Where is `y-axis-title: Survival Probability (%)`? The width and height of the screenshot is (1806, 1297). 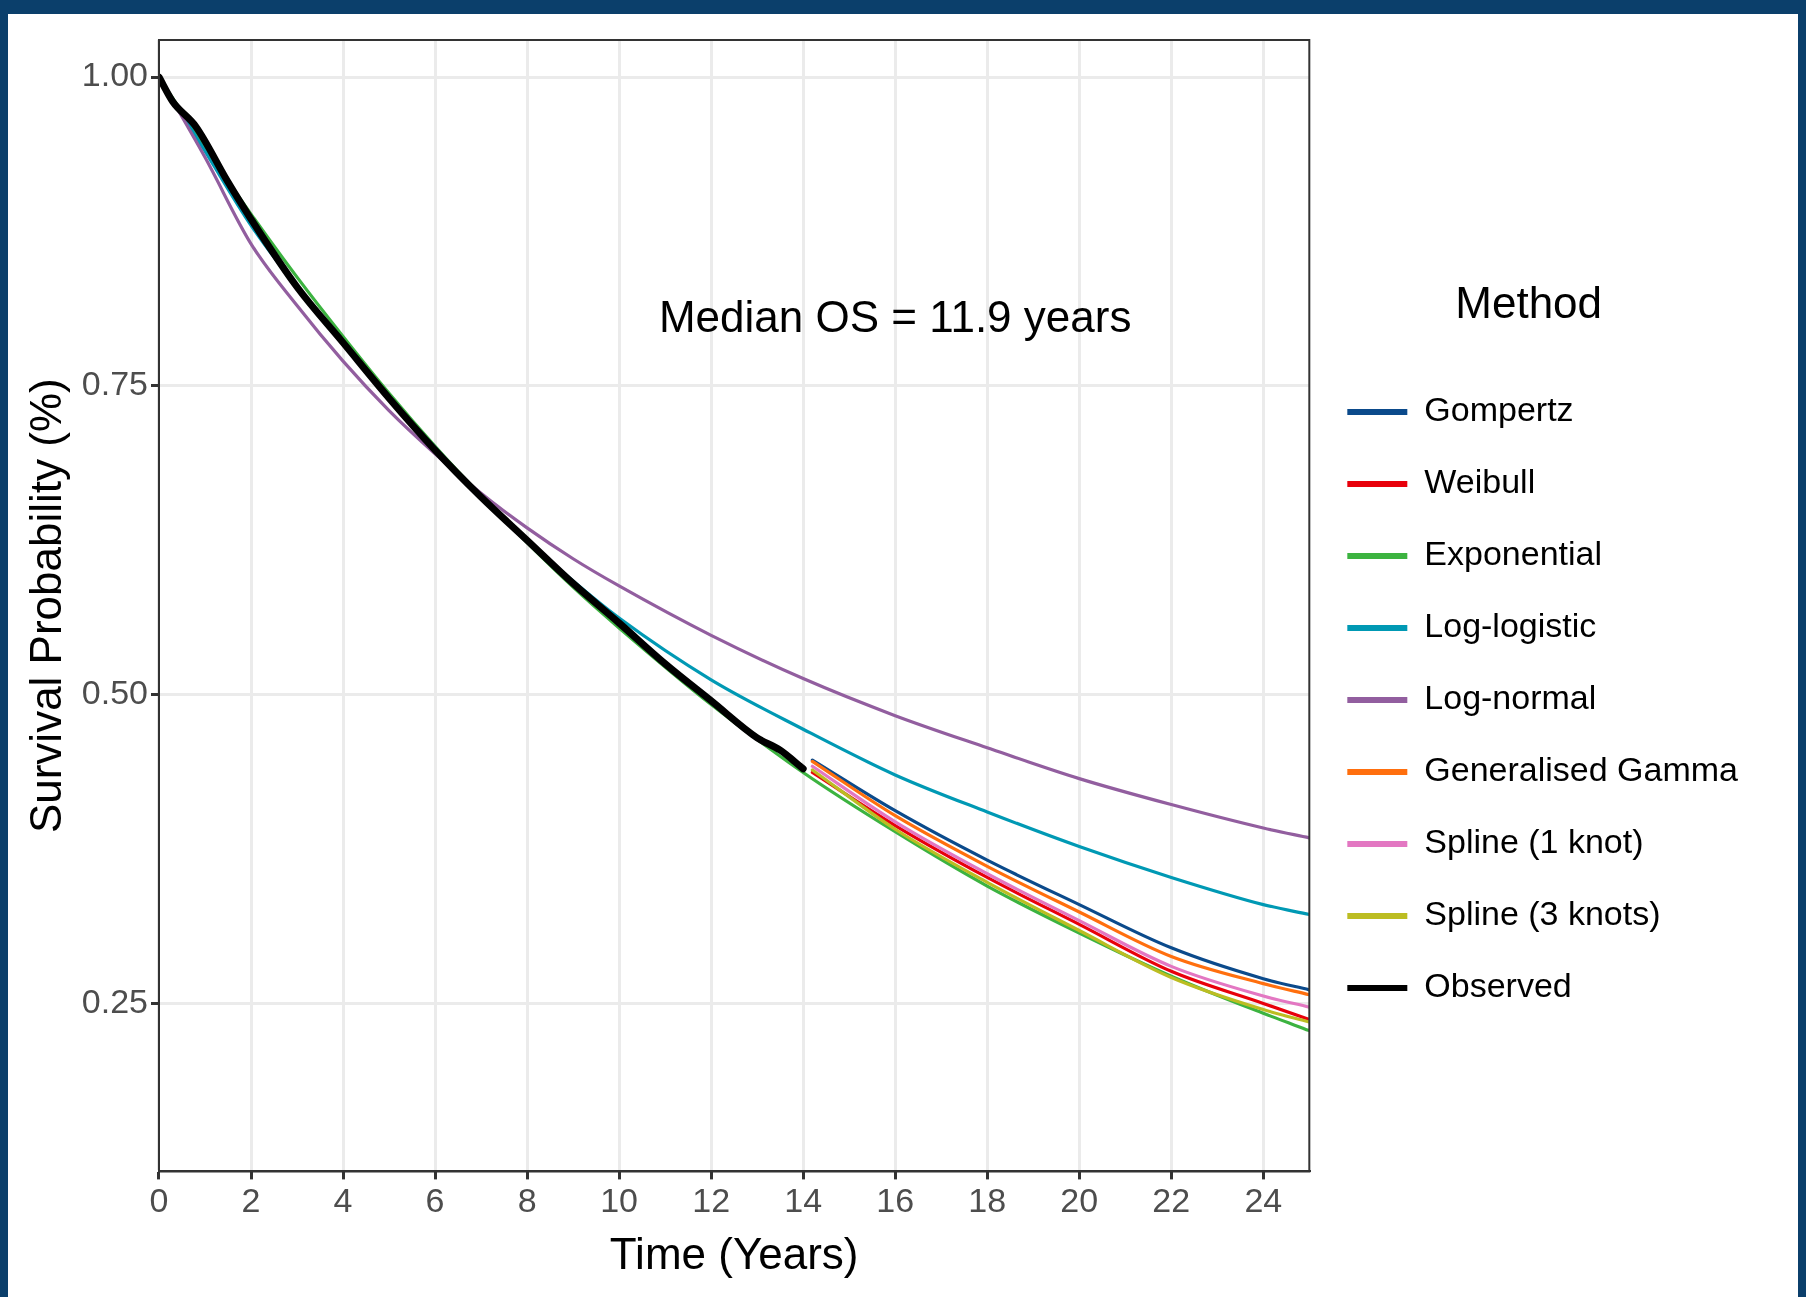
y-axis-title: Survival Probability (%) is located at coordinates (45, 606).